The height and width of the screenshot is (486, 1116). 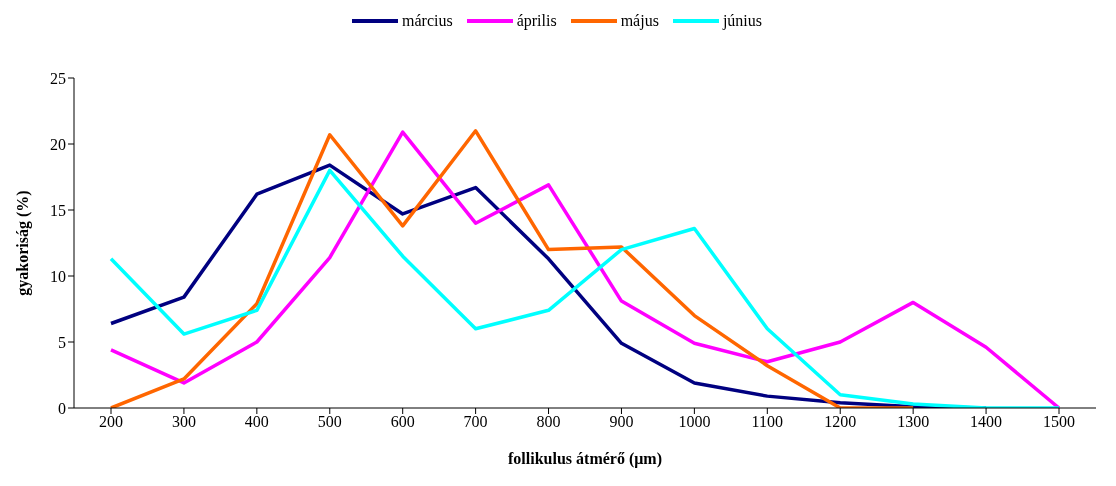 What do you see at coordinates (402, 422) in the screenshot?
I see `x-tick-label: 600` at bounding box center [402, 422].